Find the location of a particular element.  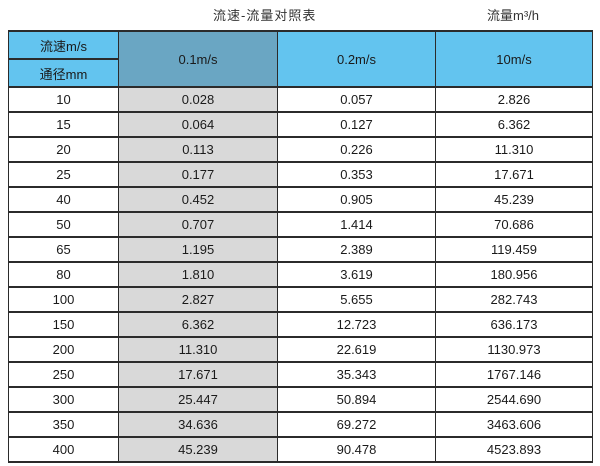

header-diameter-label: 通径mm is located at coordinates (63, 73).